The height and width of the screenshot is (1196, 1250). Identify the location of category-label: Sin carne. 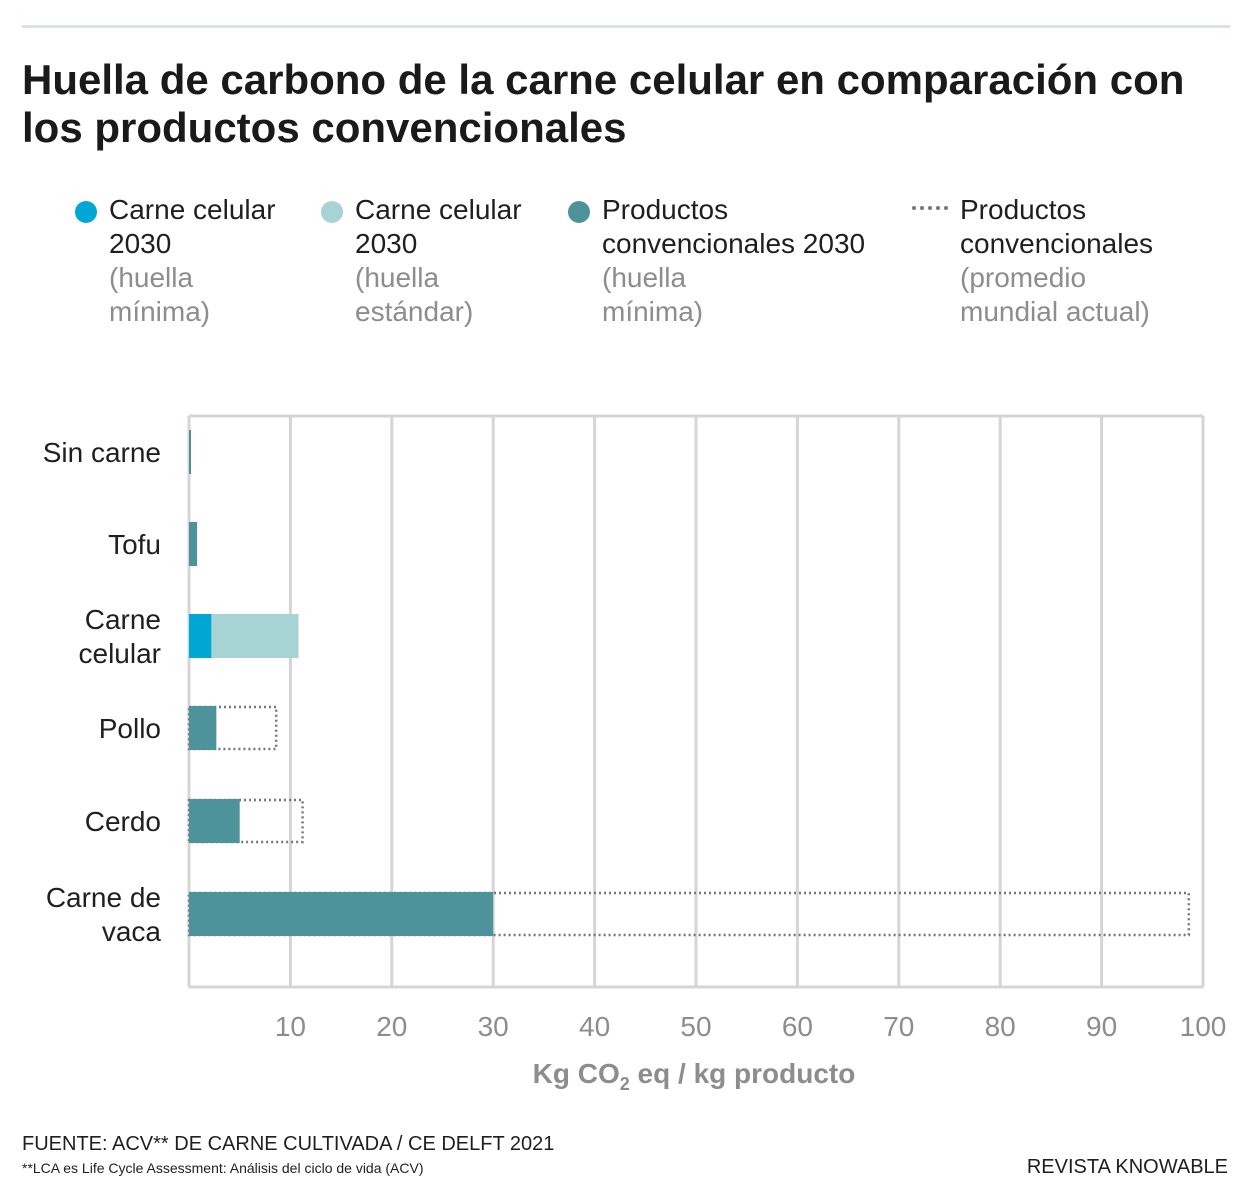
(102, 452).